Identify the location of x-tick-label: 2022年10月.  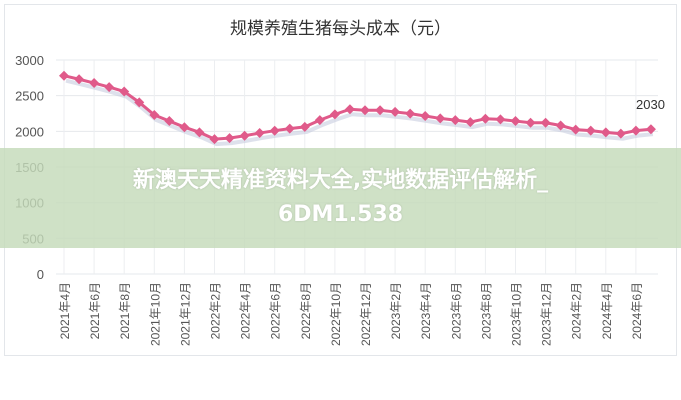
(336, 314).